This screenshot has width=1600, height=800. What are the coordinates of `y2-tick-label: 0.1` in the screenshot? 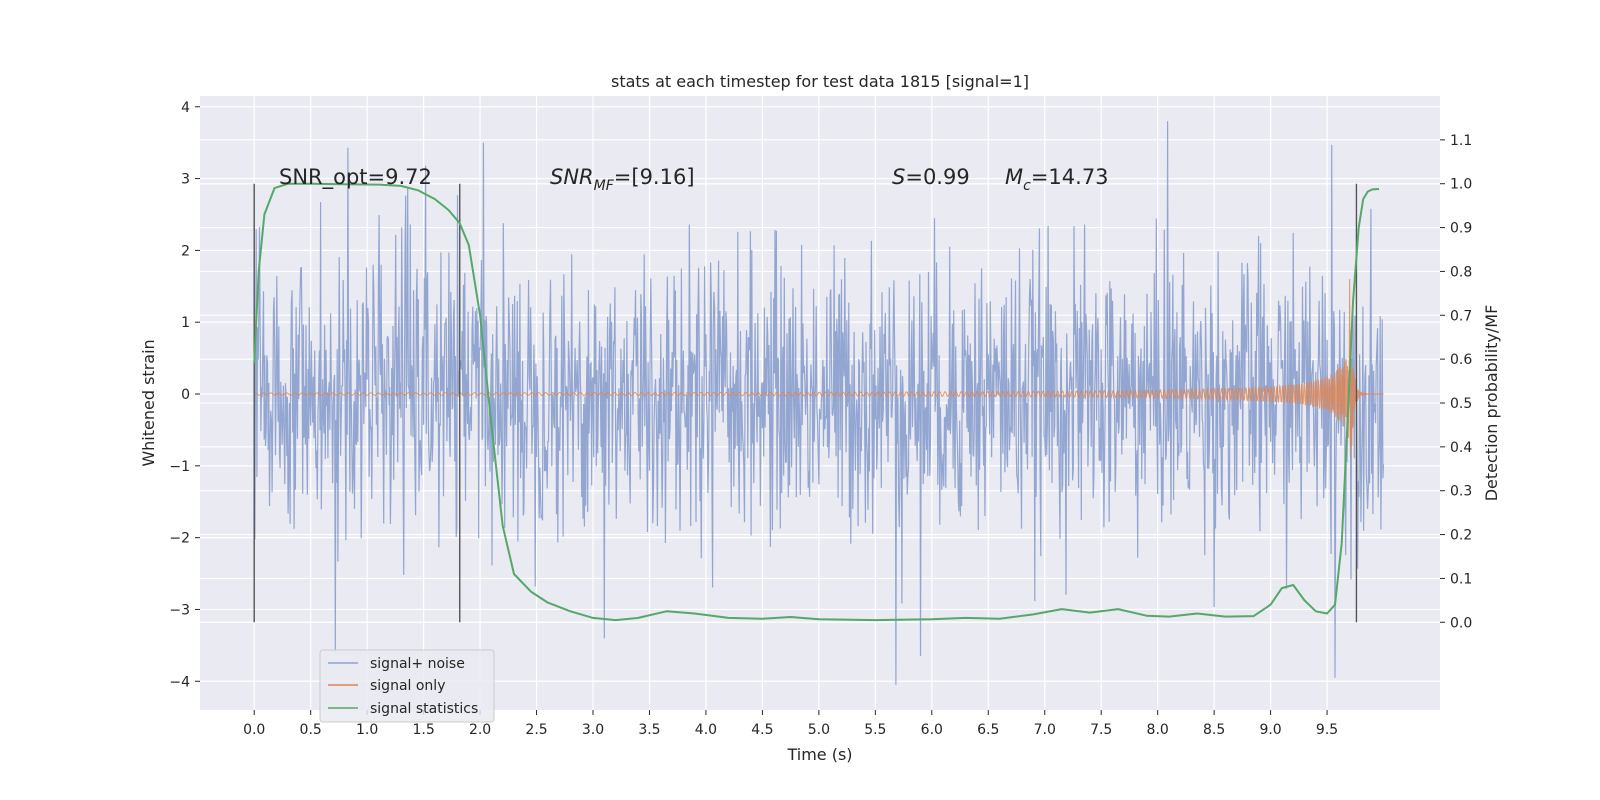 It's located at (1461, 579).